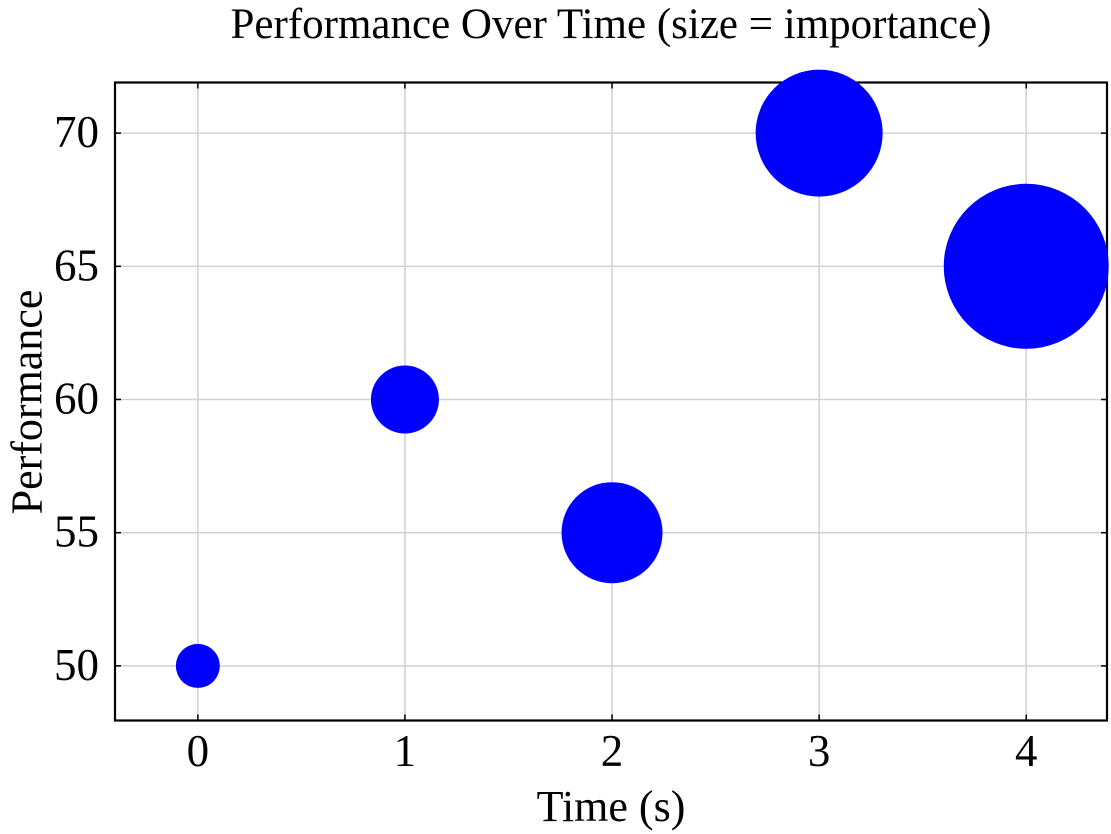  What do you see at coordinates (611, 806) in the screenshot?
I see `x-axis-label: Time (s)` at bounding box center [611, 806].